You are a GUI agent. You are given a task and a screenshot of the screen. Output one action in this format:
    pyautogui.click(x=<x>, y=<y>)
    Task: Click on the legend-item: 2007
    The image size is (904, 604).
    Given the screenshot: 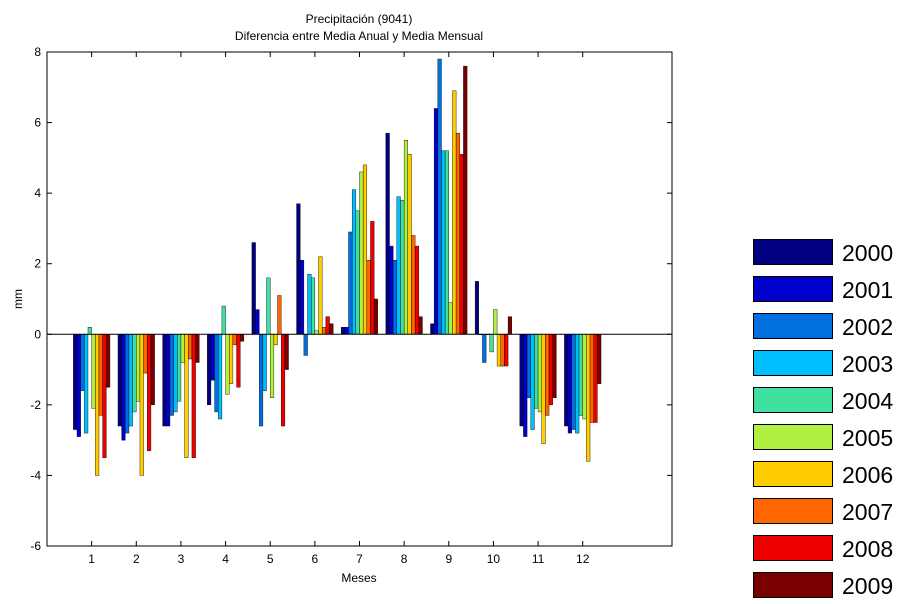 What is the action you would take?
    pyautogui.click(x=827, y=512)
    